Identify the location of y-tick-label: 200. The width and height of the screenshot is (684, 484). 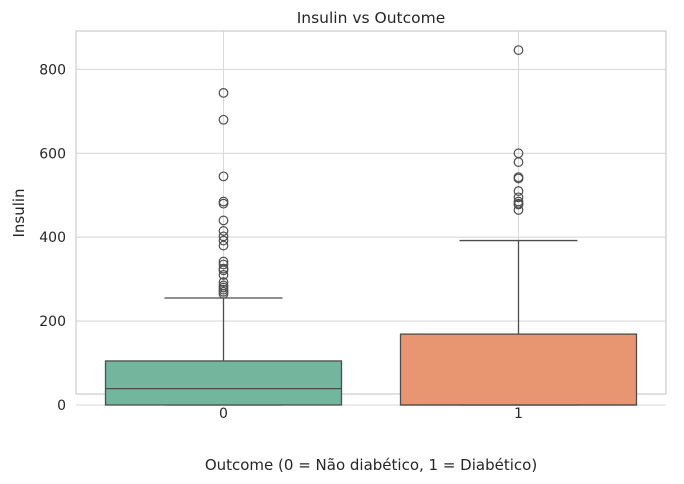
(52, 322).